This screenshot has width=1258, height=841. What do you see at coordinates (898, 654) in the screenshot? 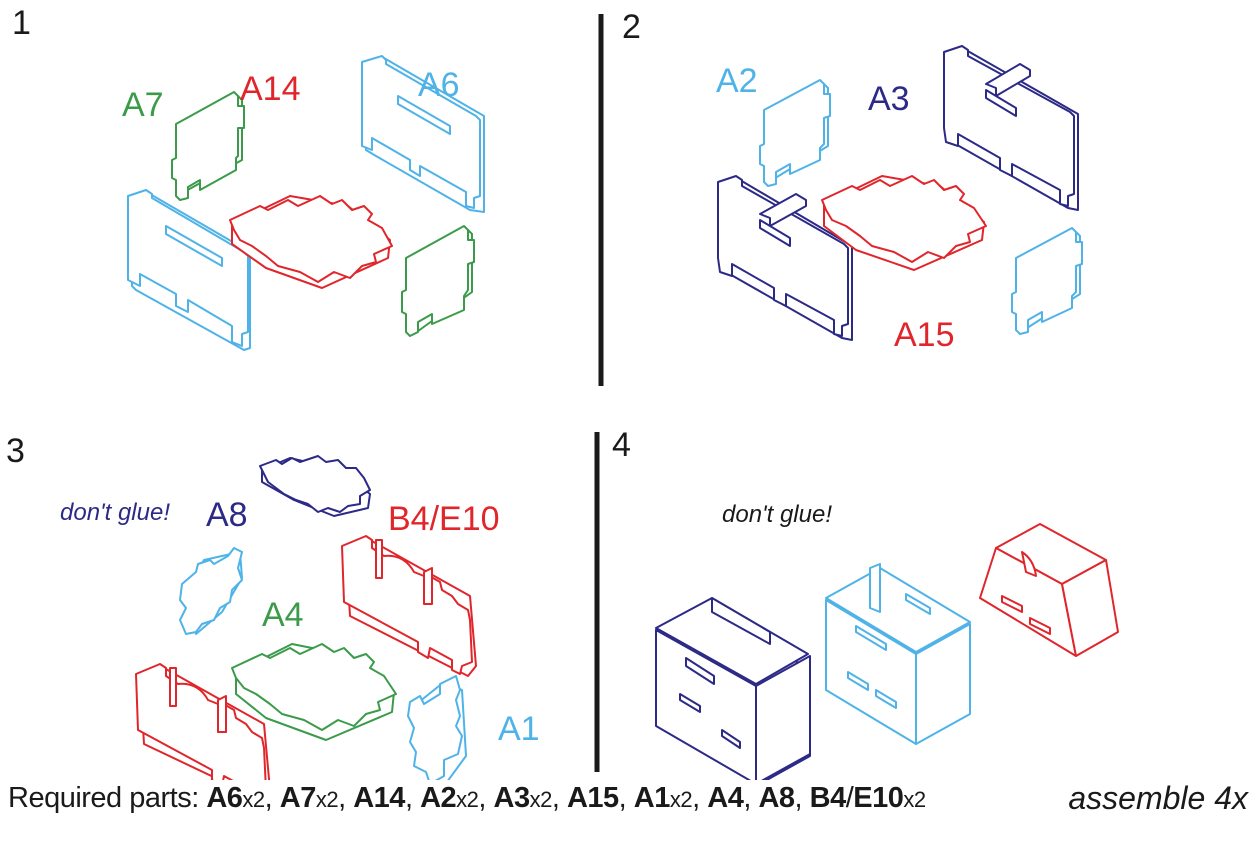
I see `blue-box` at bounding box center [898, 654].